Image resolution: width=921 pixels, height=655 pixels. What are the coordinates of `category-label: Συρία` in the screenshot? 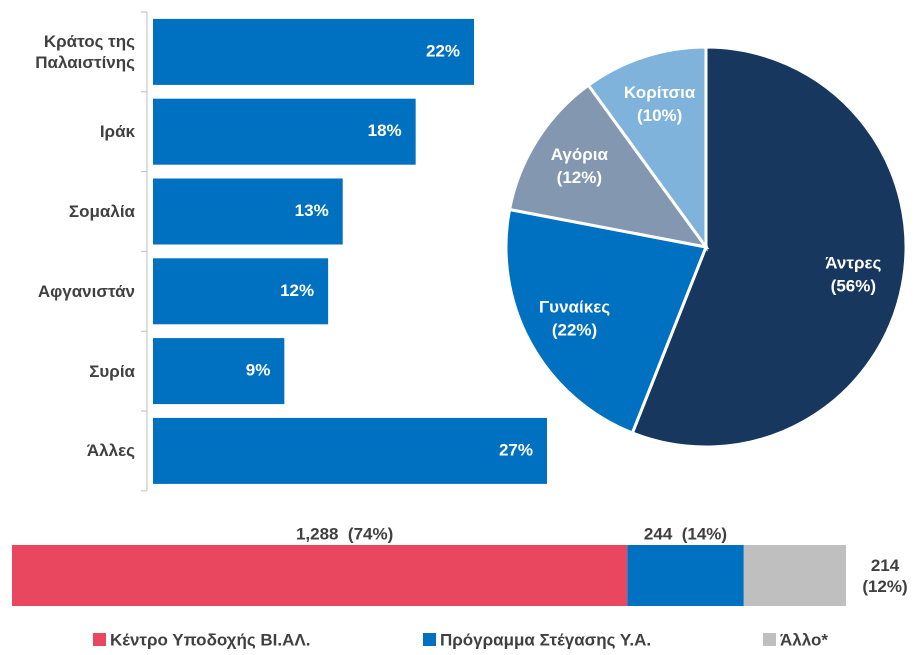 It's located at (112, 371).